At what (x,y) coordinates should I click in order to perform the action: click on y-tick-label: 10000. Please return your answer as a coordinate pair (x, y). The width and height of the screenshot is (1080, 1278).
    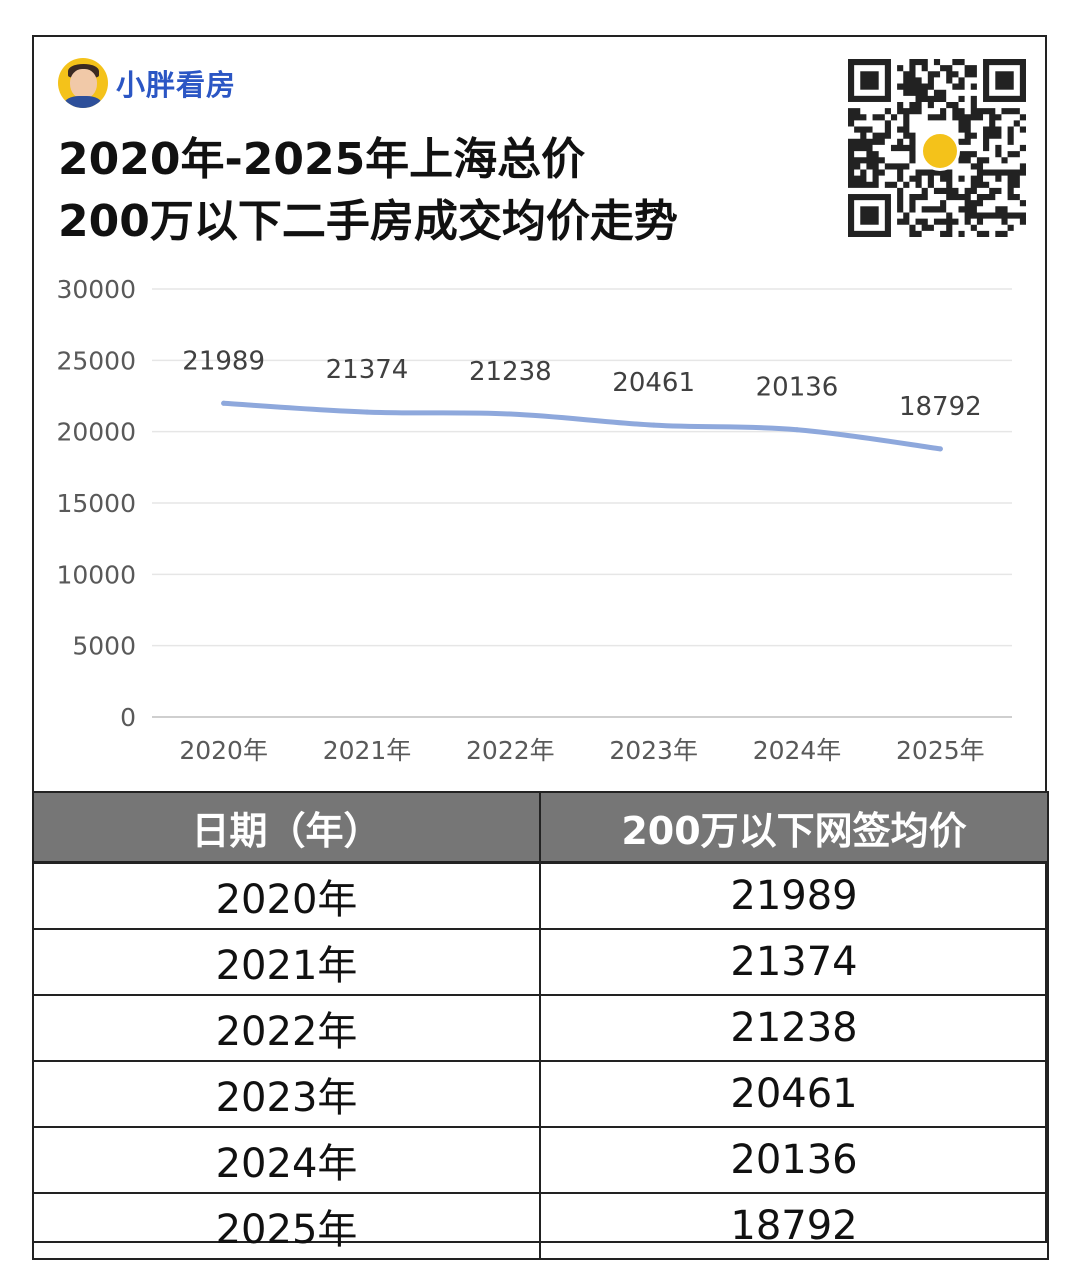
    Looking at the image, I should click on (96, 574).